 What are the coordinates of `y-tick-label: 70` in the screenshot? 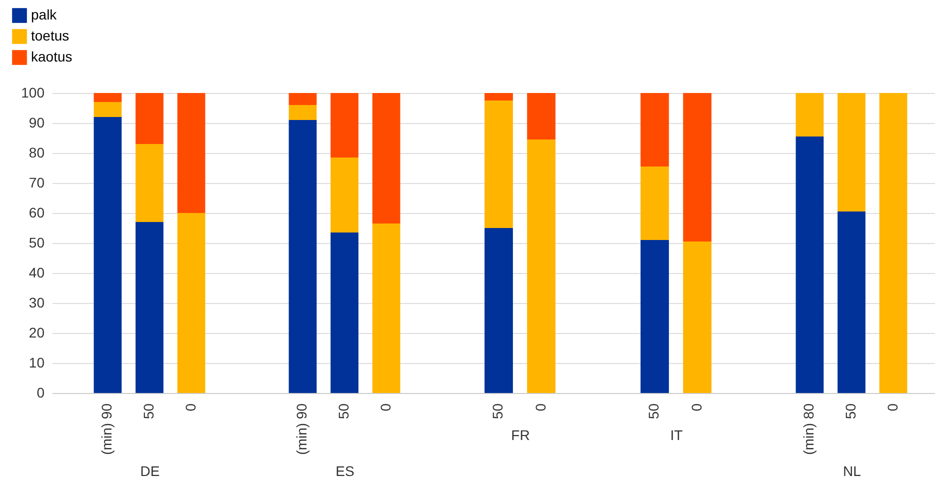 It's located at (36, 182).